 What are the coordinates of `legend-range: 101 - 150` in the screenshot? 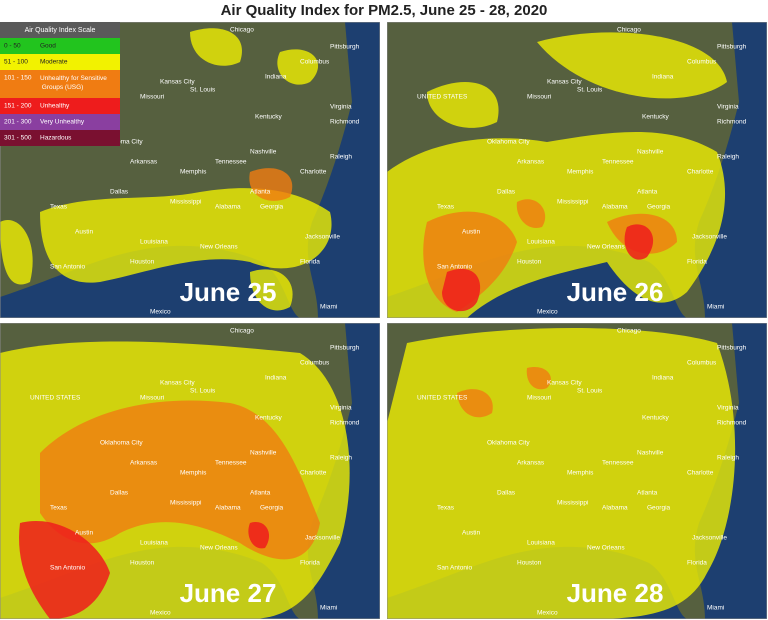 It's located at (18, 78).